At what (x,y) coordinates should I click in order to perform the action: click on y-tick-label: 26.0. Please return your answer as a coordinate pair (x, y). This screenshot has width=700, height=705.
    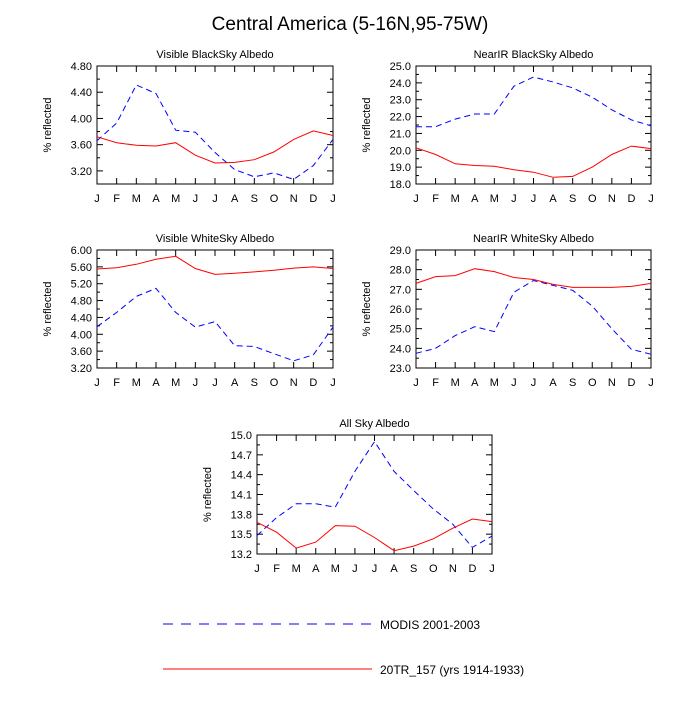
    Looking at the image, I should click on (400, 310).